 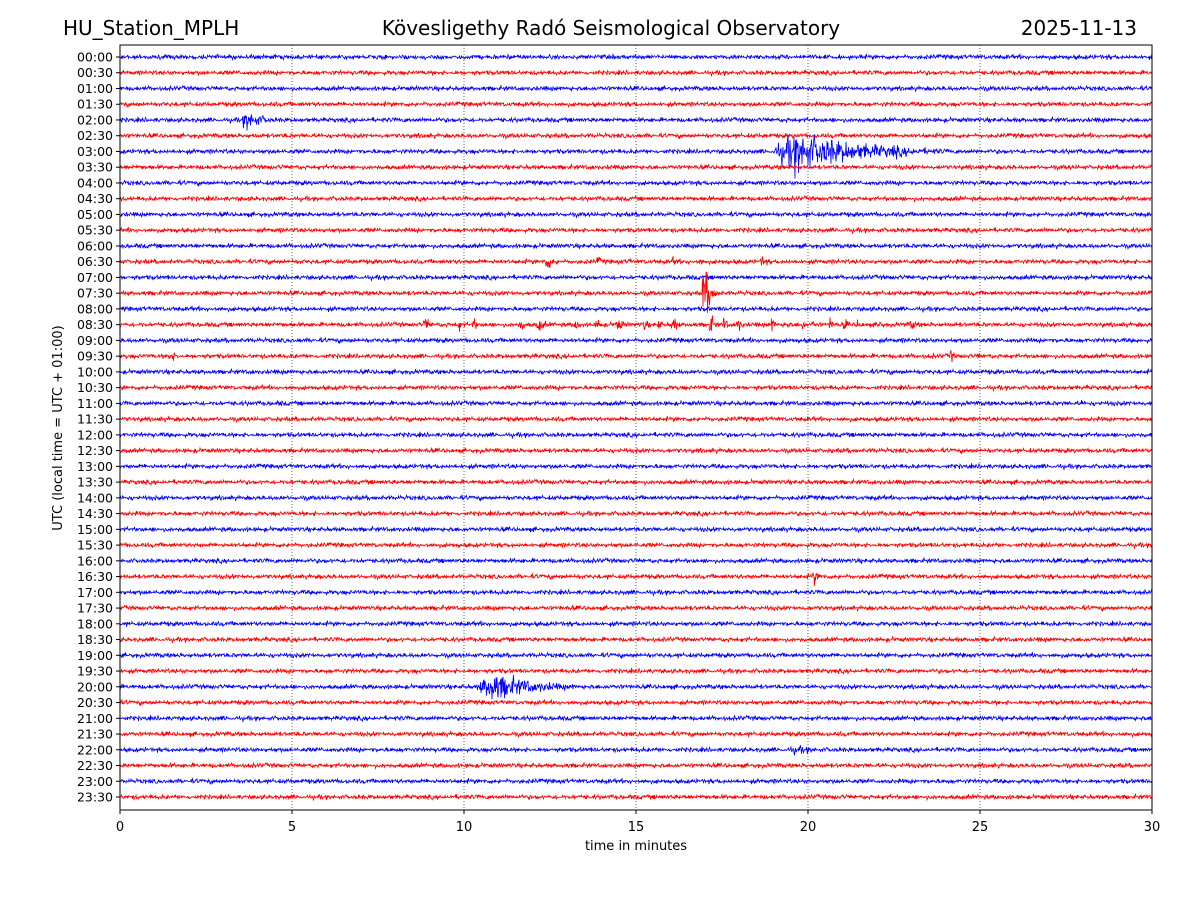 I want to click on y-tick-label: 23:00, so click(x=95, y=781).